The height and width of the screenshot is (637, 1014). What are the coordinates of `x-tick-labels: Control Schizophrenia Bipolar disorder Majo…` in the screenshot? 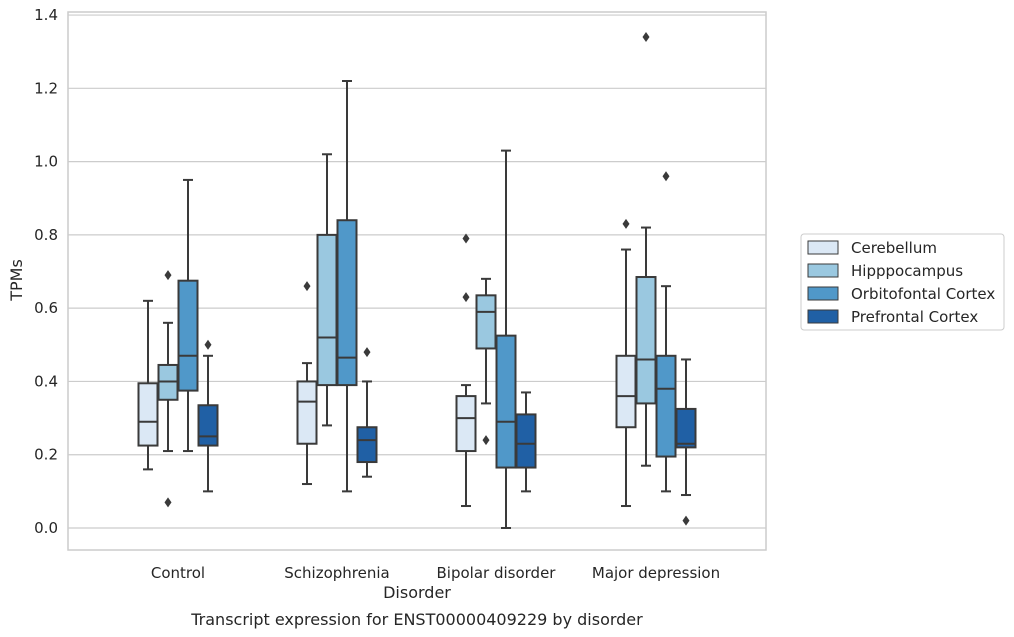 It's located at (435, 573).